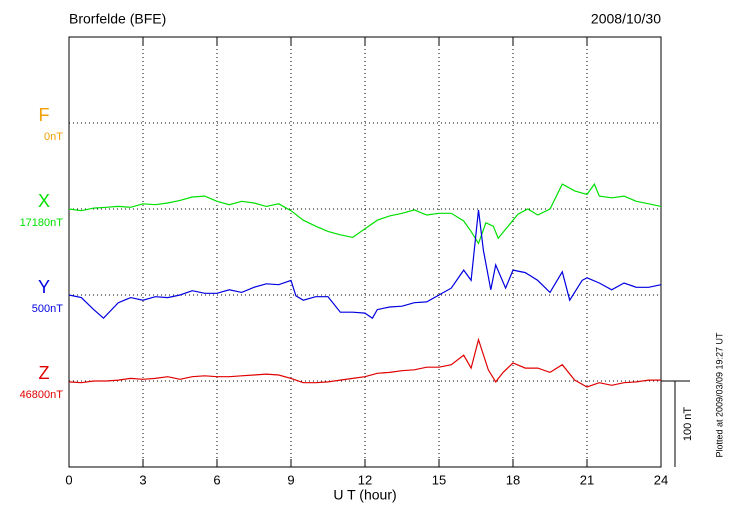 Image resolution: width=730 pixels, height=520 pixels. I want to click on scale-bar-label: 100 nT, so click(688, 424).